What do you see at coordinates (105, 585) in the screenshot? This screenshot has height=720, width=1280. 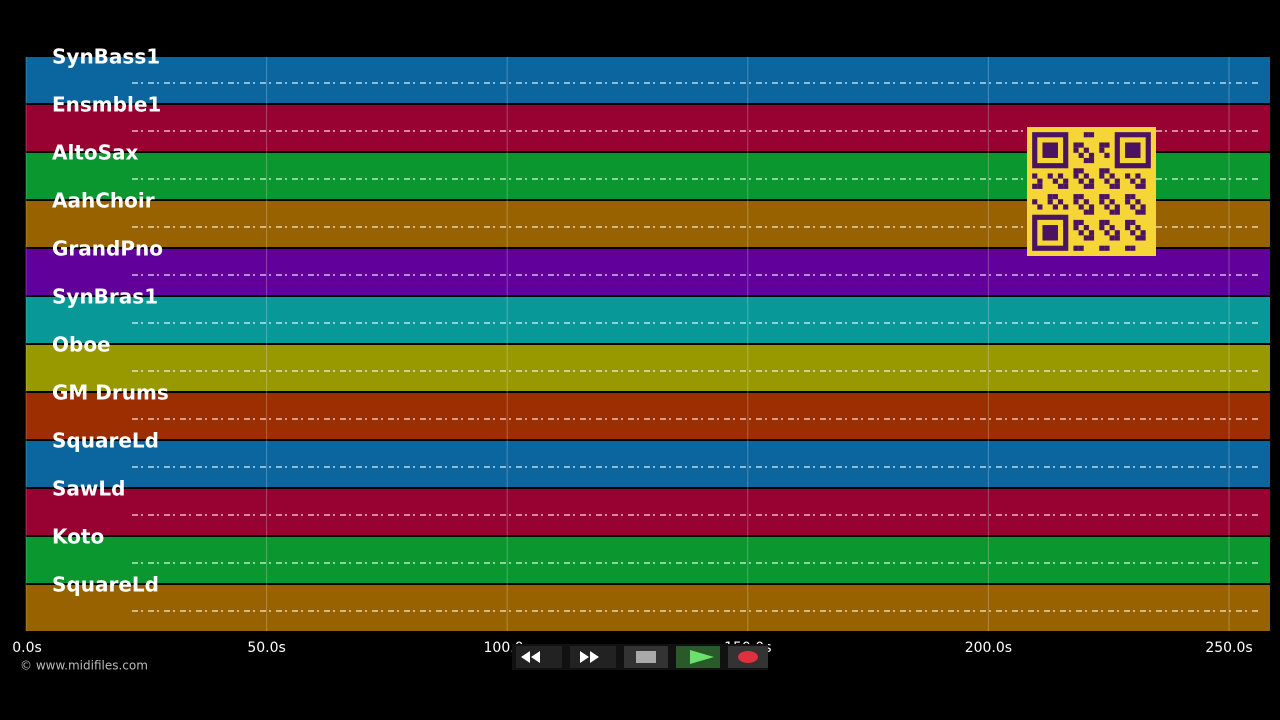 I see `track-name: SquareLd` at bounding box center [105, 585].